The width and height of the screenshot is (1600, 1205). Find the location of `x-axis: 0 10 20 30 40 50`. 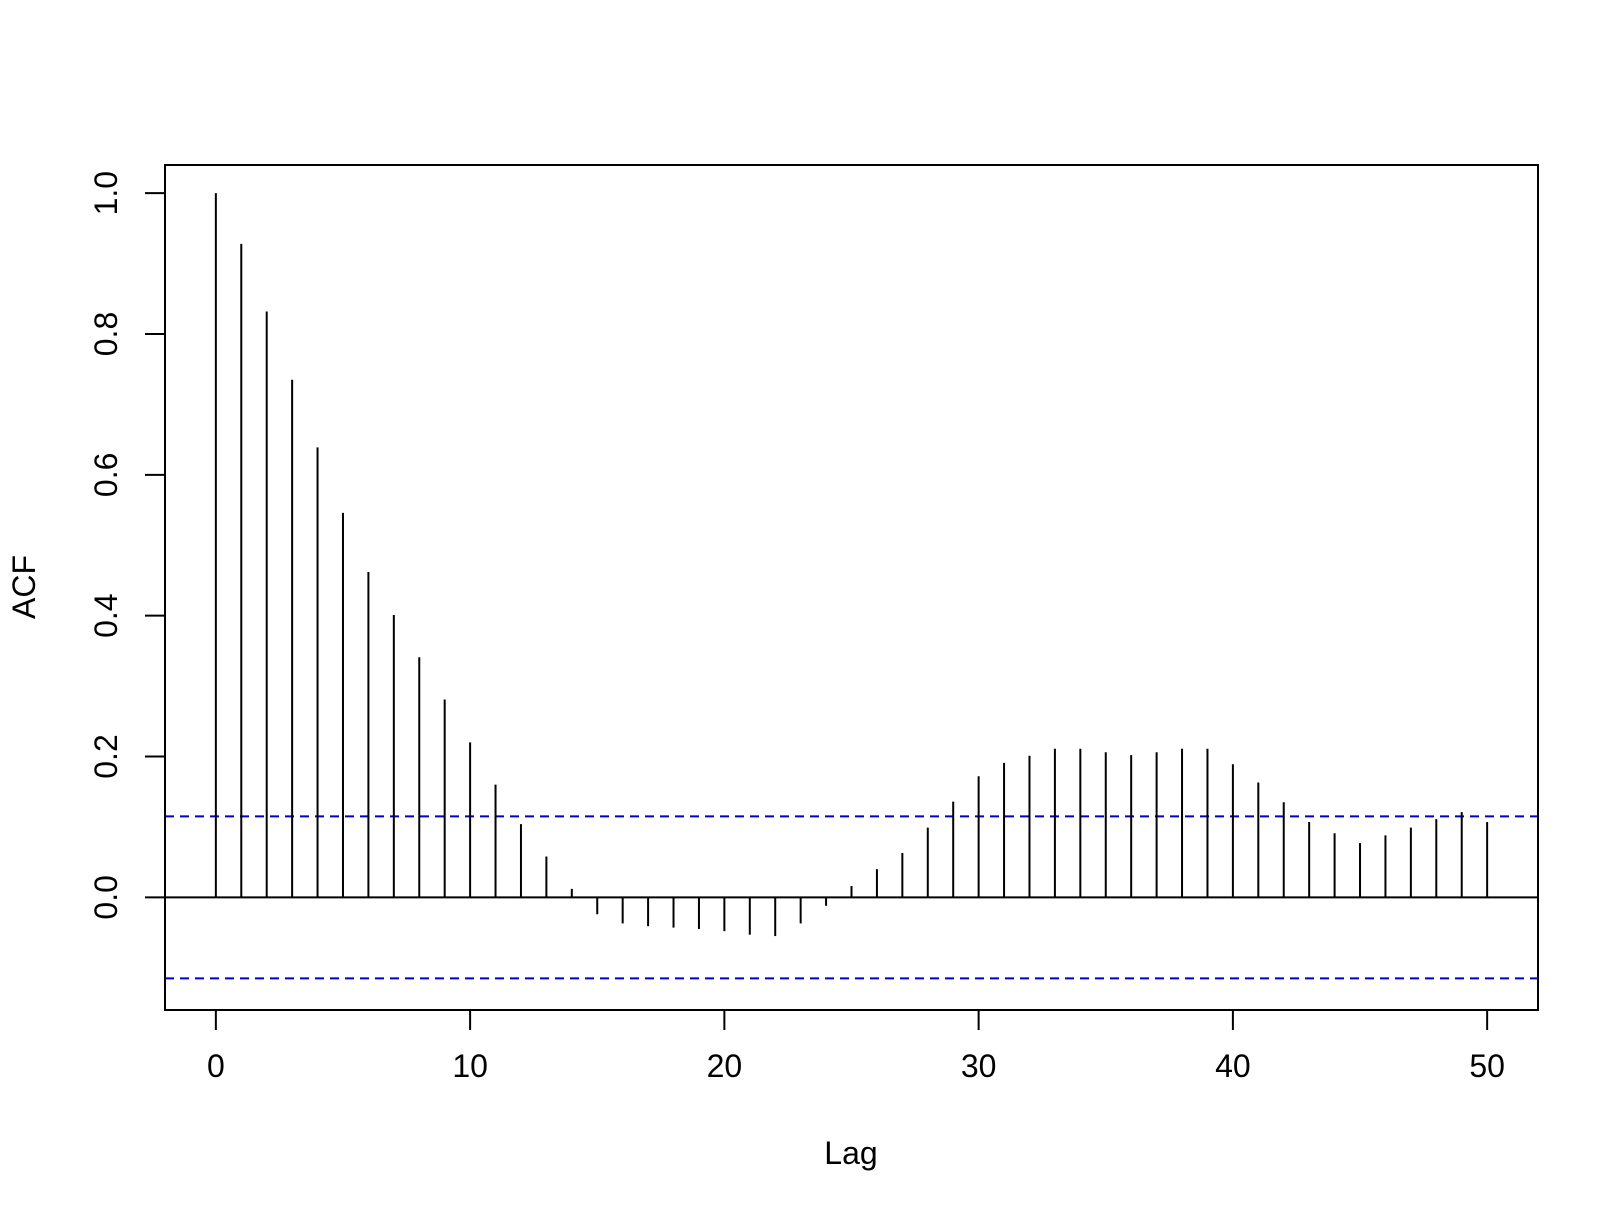

x-axis: 0 10 20 30 40 50 is located at coordinates (856, 1046).